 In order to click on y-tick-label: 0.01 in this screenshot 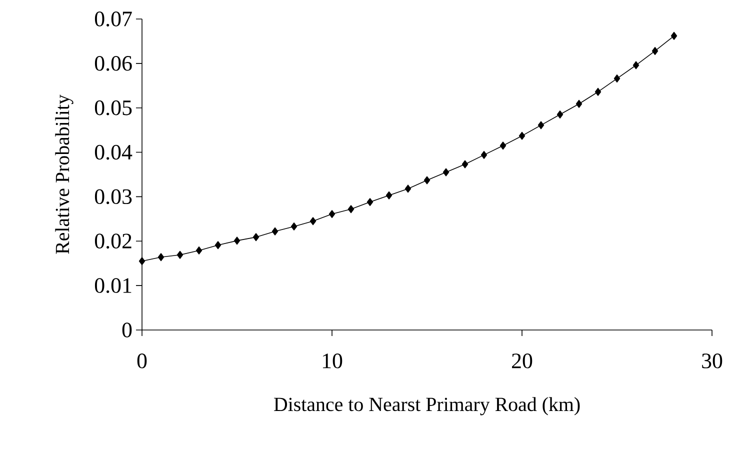, I will do `click(113, 286)`.